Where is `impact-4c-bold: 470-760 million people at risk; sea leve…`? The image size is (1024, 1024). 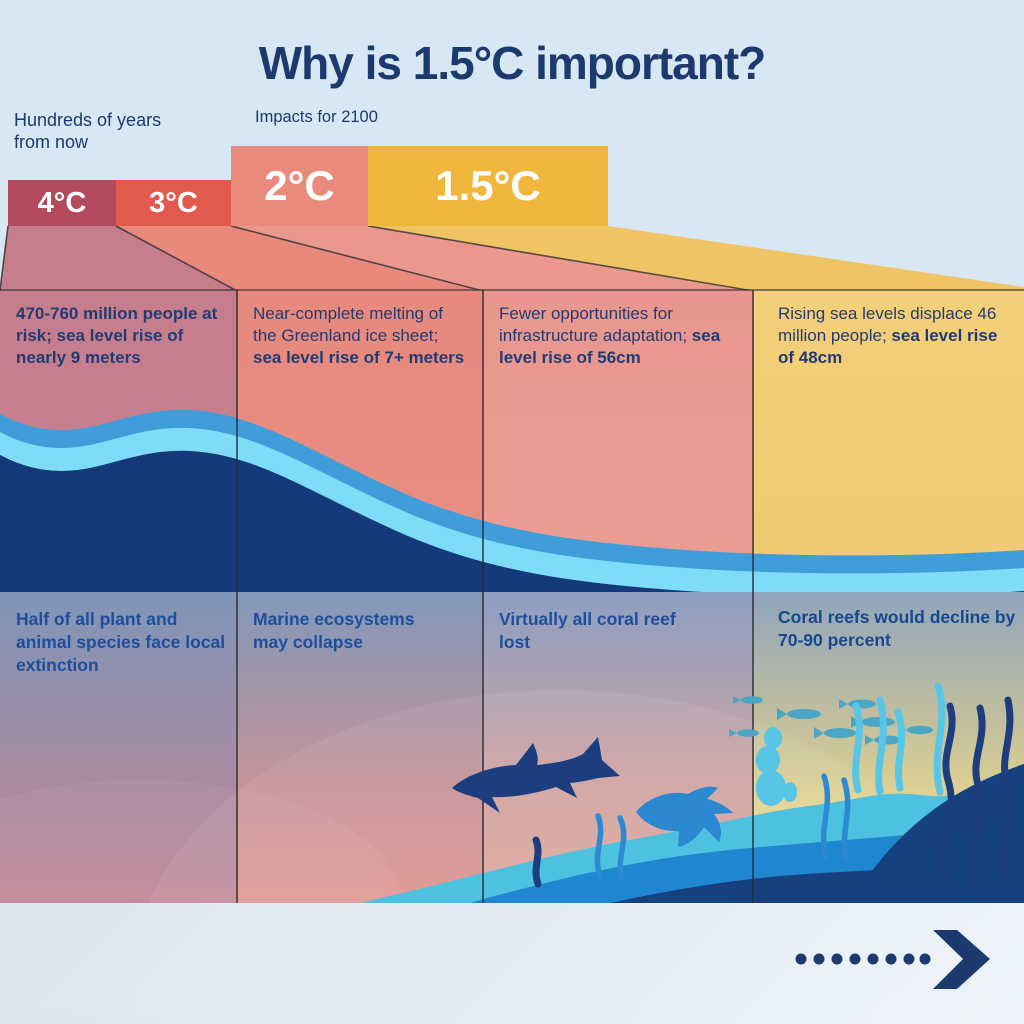 impact-4c-bold: 470-760 million people at risk; sea leve… is located at coordinates (117, 336).